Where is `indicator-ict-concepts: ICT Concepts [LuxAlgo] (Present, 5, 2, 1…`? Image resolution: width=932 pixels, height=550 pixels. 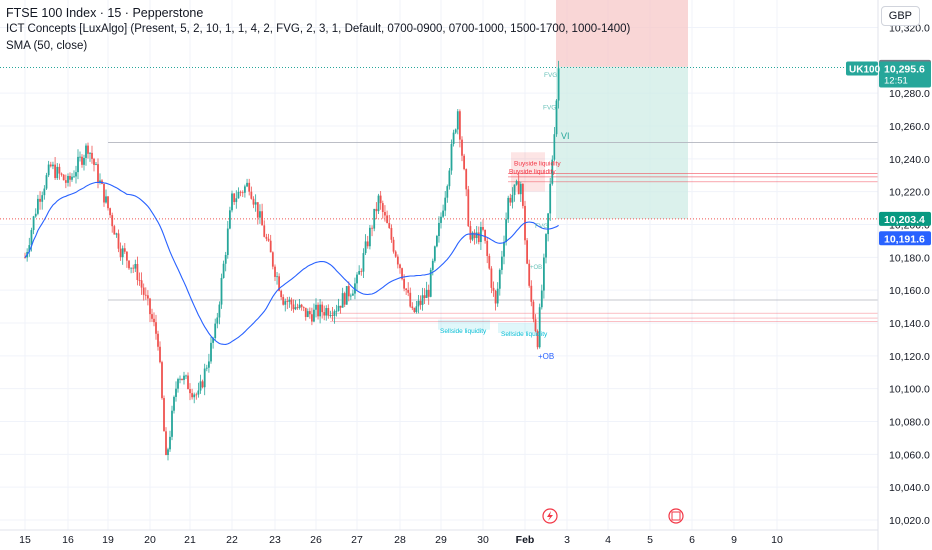
indicator-ict-concepts: ICT Concepts [LuxAlgo] (Present, 5, 2, 1… is located at coordinates (318, 29).